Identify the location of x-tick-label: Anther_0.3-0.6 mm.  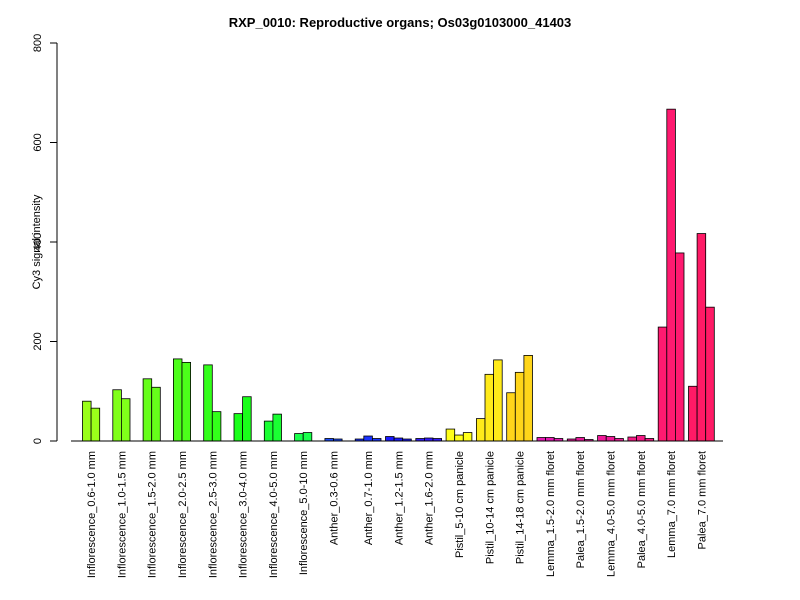
(335, 498).